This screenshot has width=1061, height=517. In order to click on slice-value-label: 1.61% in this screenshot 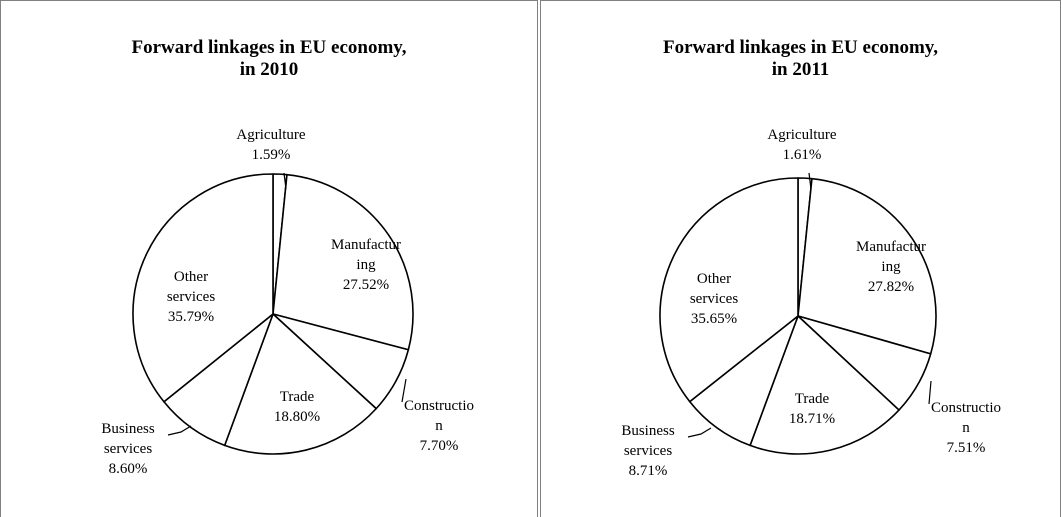, I will do `click(802, 155)`.